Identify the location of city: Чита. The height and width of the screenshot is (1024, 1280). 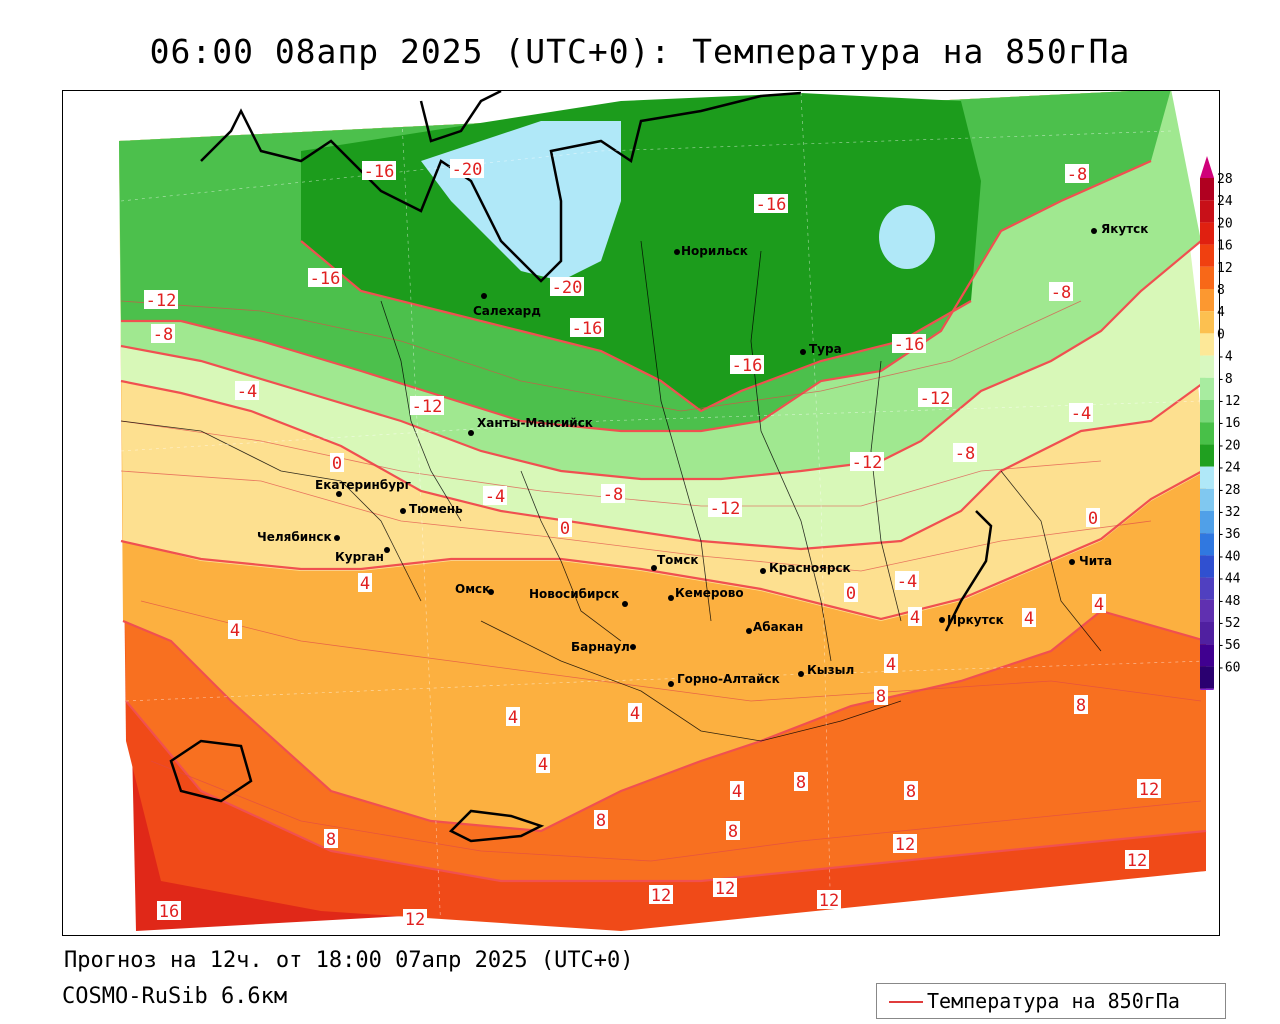
(1090, 561).